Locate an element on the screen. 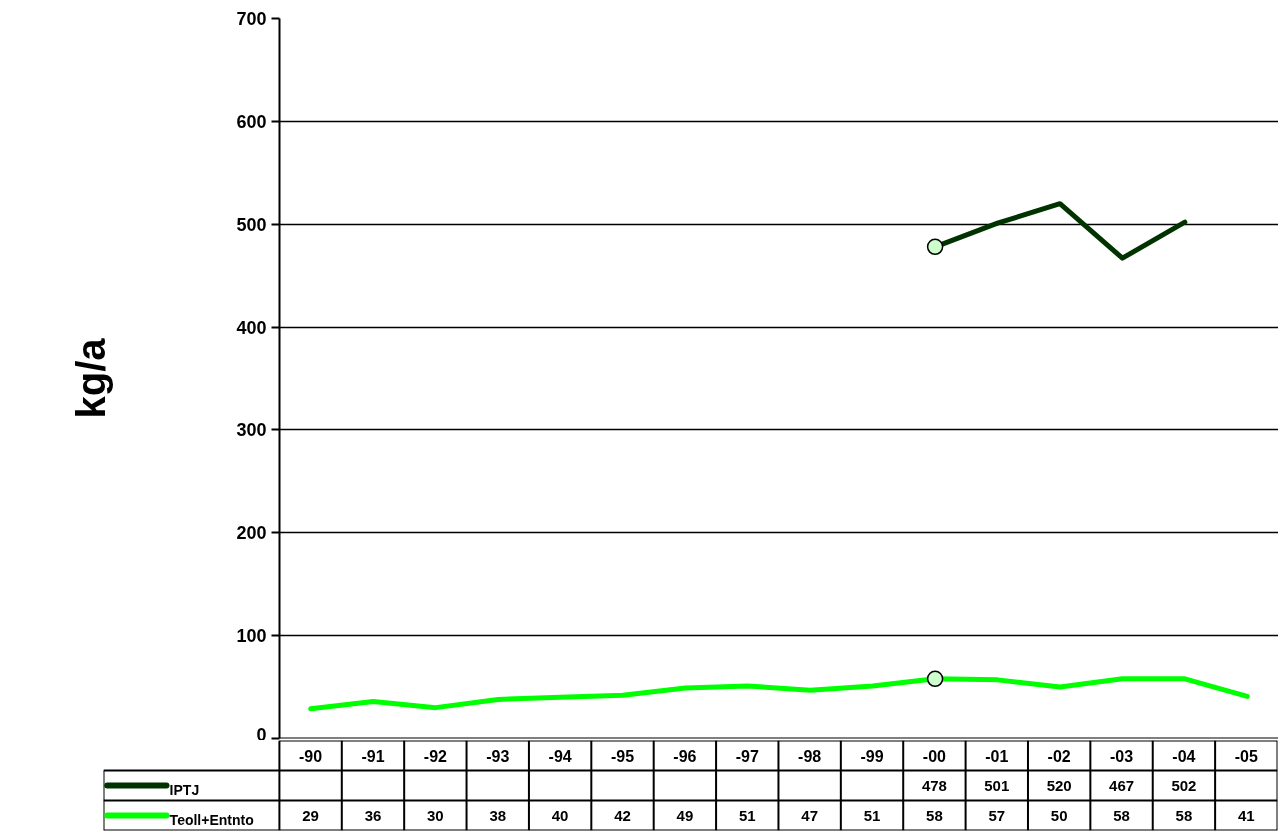 This screenshot has height=831, width=1278. x-tick-label: -00 is located at coordinates (934, 756).